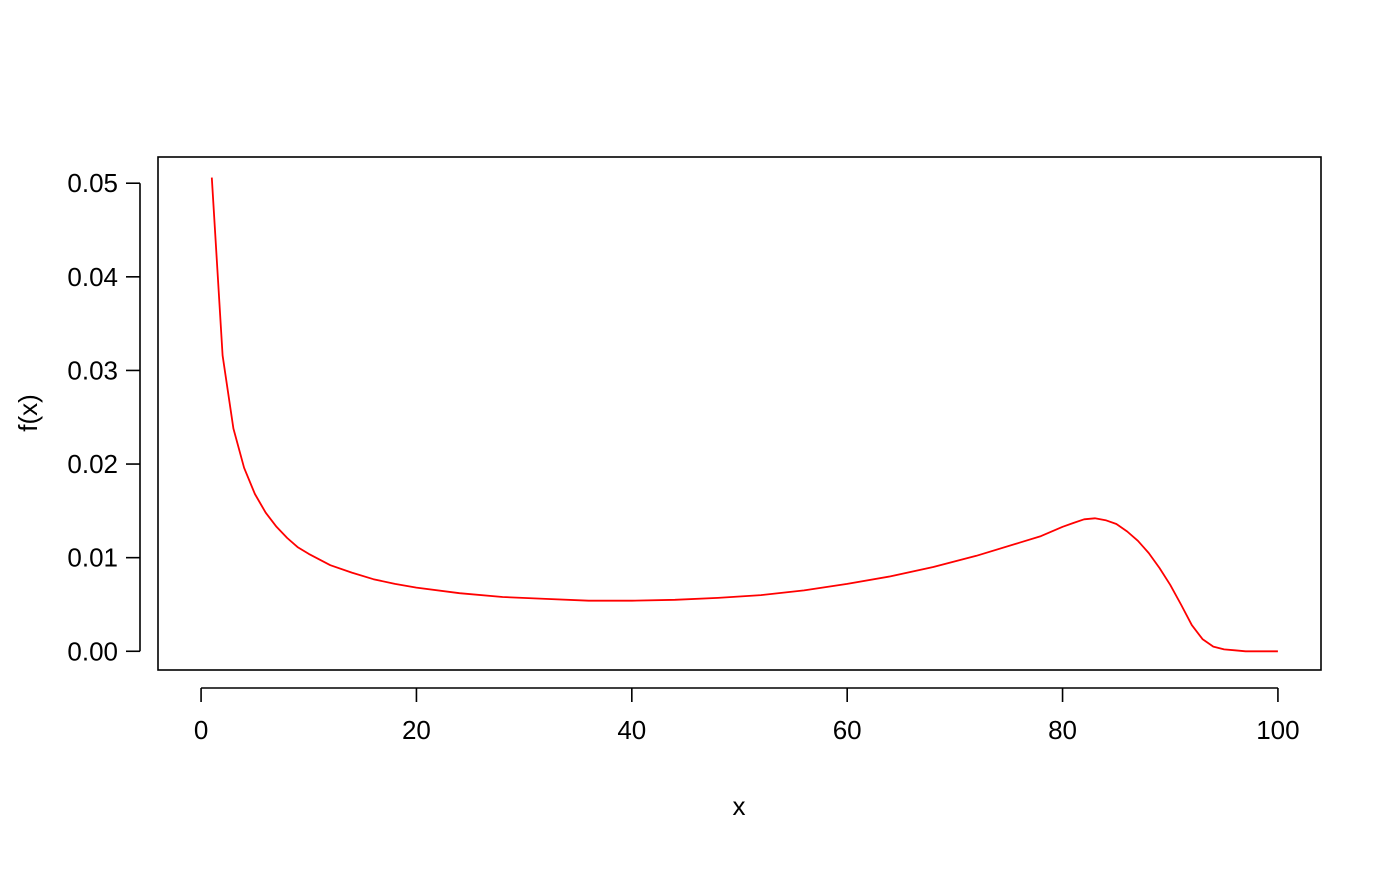  What do you see at coordinates (631, 730) in the screenshot?
I see `x-tick-label: 40` at bounding box center [631, 730].